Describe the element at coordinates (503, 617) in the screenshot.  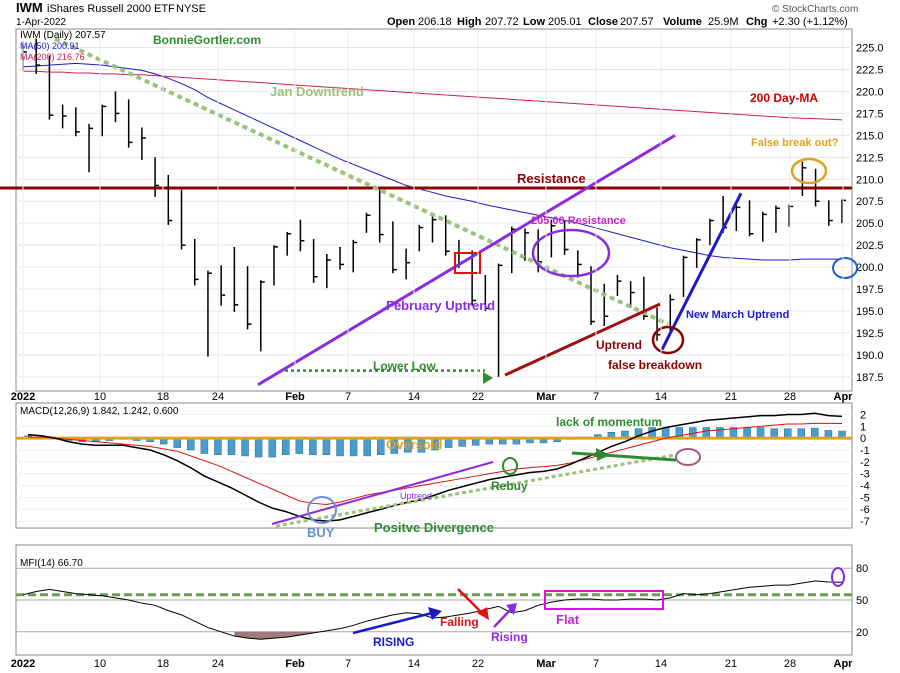
I see `rising2-arrow` at that location.